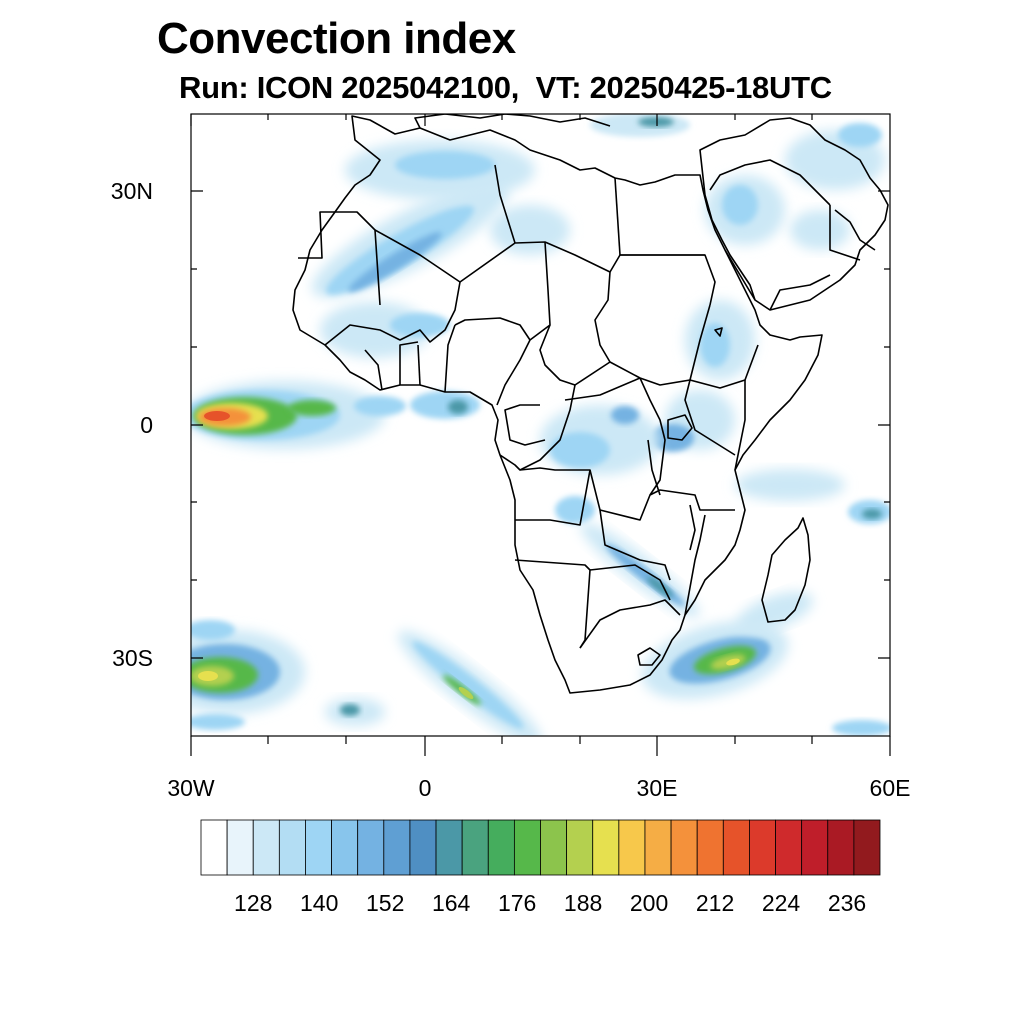 The width and height of the screenshot is (1024, 1024). What do you see at coordinates (654, 467) in the screenshot?
I see `lake-tanganyika` at bounding box center [654, 467].